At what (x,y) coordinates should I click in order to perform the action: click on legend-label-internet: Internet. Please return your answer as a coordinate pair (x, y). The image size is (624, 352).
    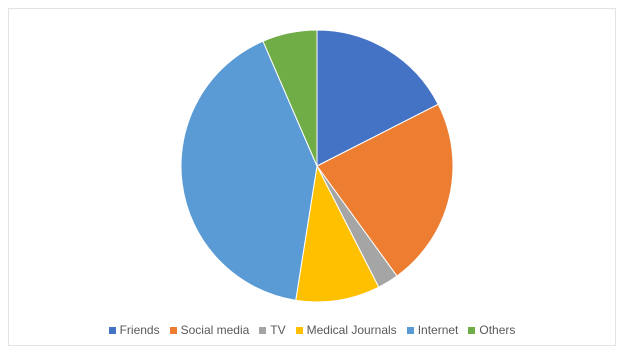
    Looking at the image, I should click on (438, 330).